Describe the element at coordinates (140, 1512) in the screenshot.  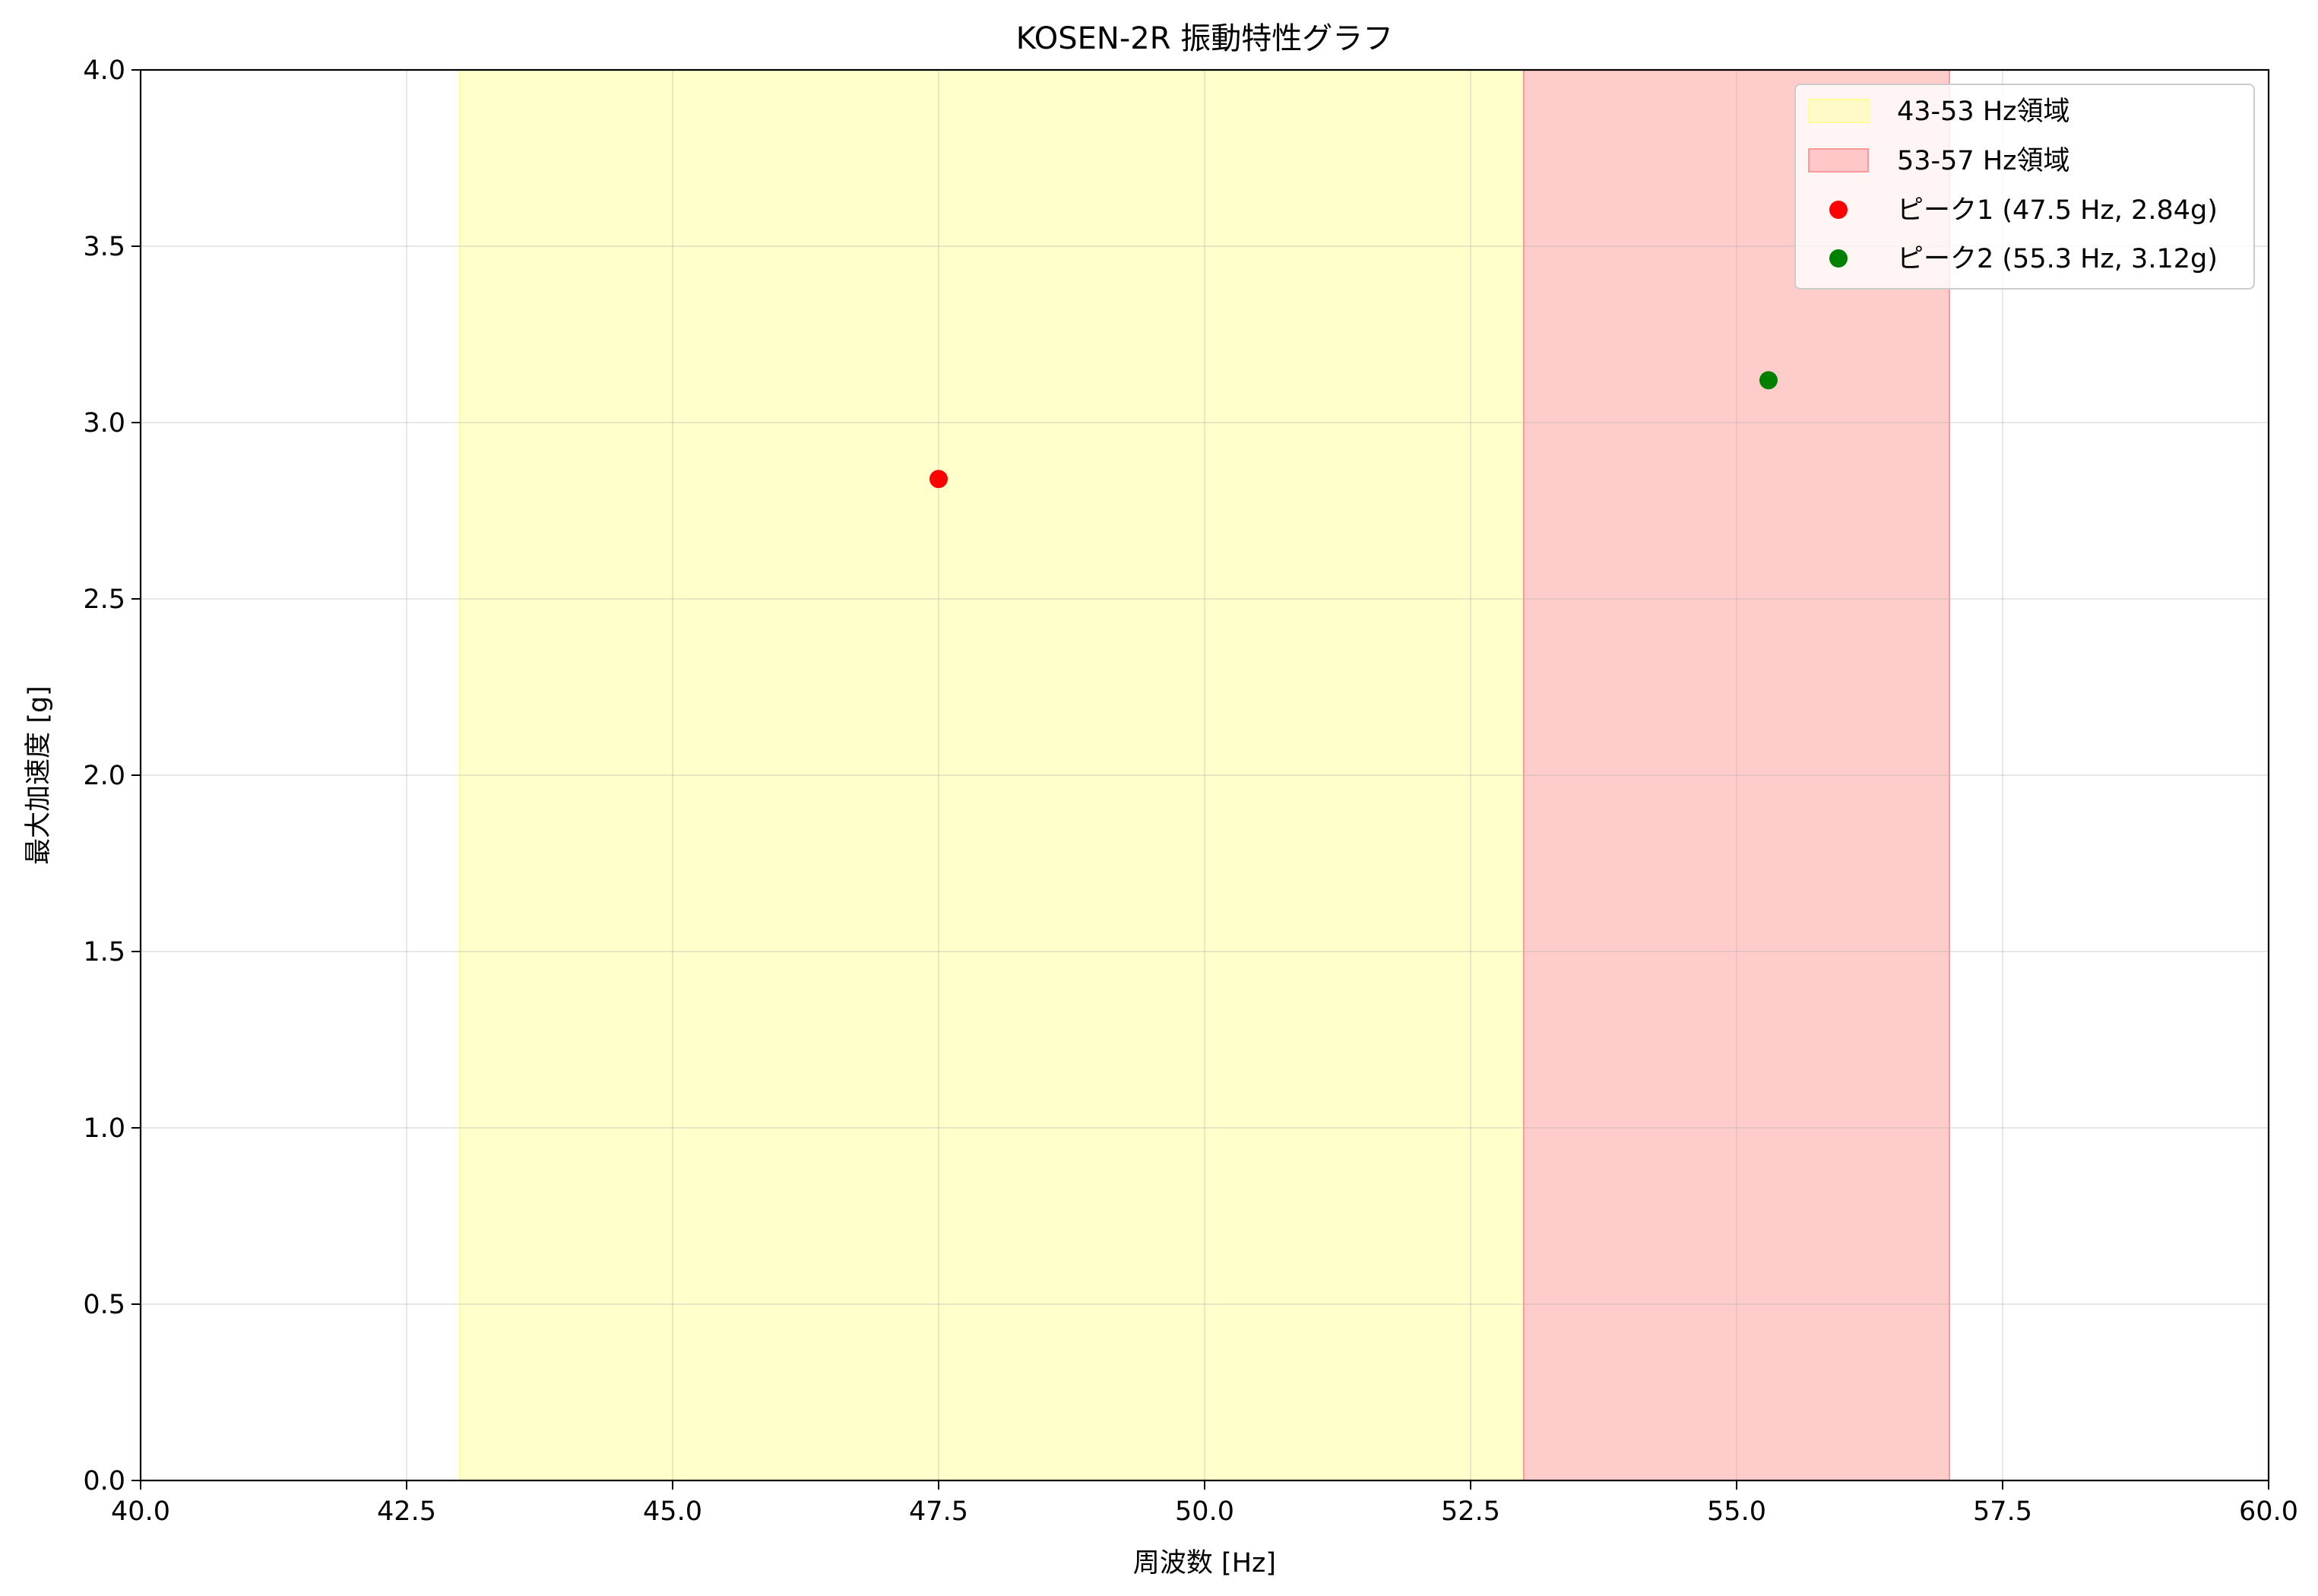
I see `x-tick-label: 40.0` at that location.